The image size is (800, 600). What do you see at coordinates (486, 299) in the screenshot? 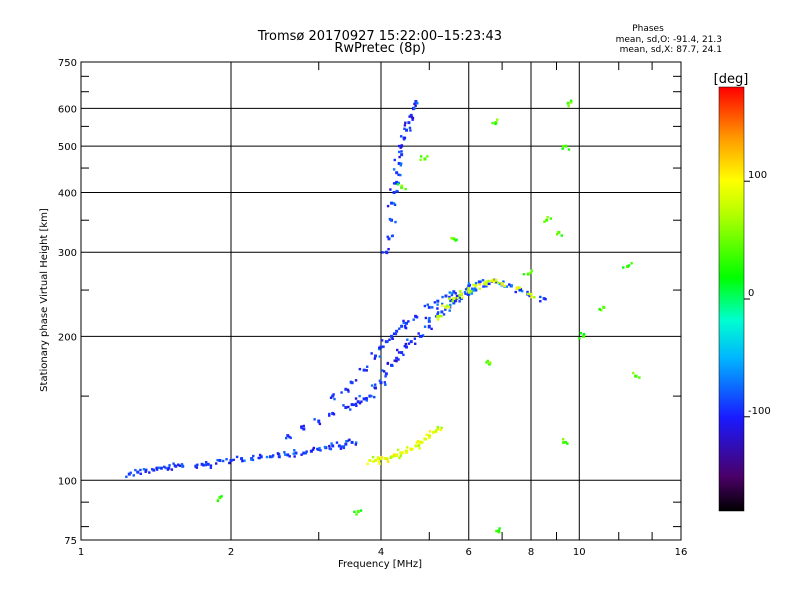
I see `series-x-mode-f2` at bounding box center [486, 299].